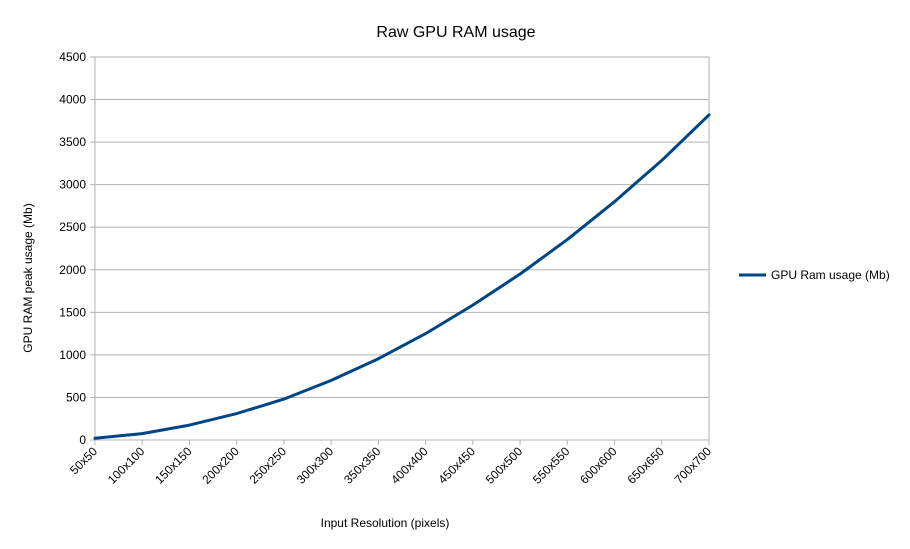  Describe the element at coordinates (220, 465) in the screenshot. I see `x-tick-label: 200x200` at that location.